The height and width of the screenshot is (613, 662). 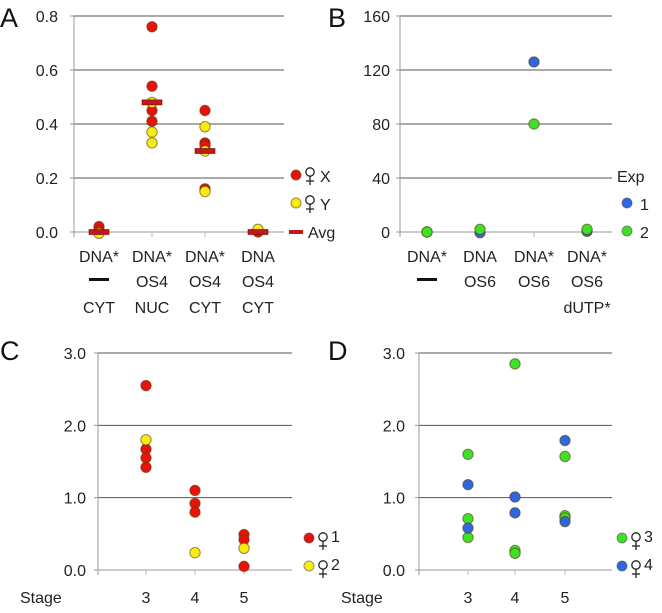 I want to click on y-tick-label: 160, so click(x=376, y=17).